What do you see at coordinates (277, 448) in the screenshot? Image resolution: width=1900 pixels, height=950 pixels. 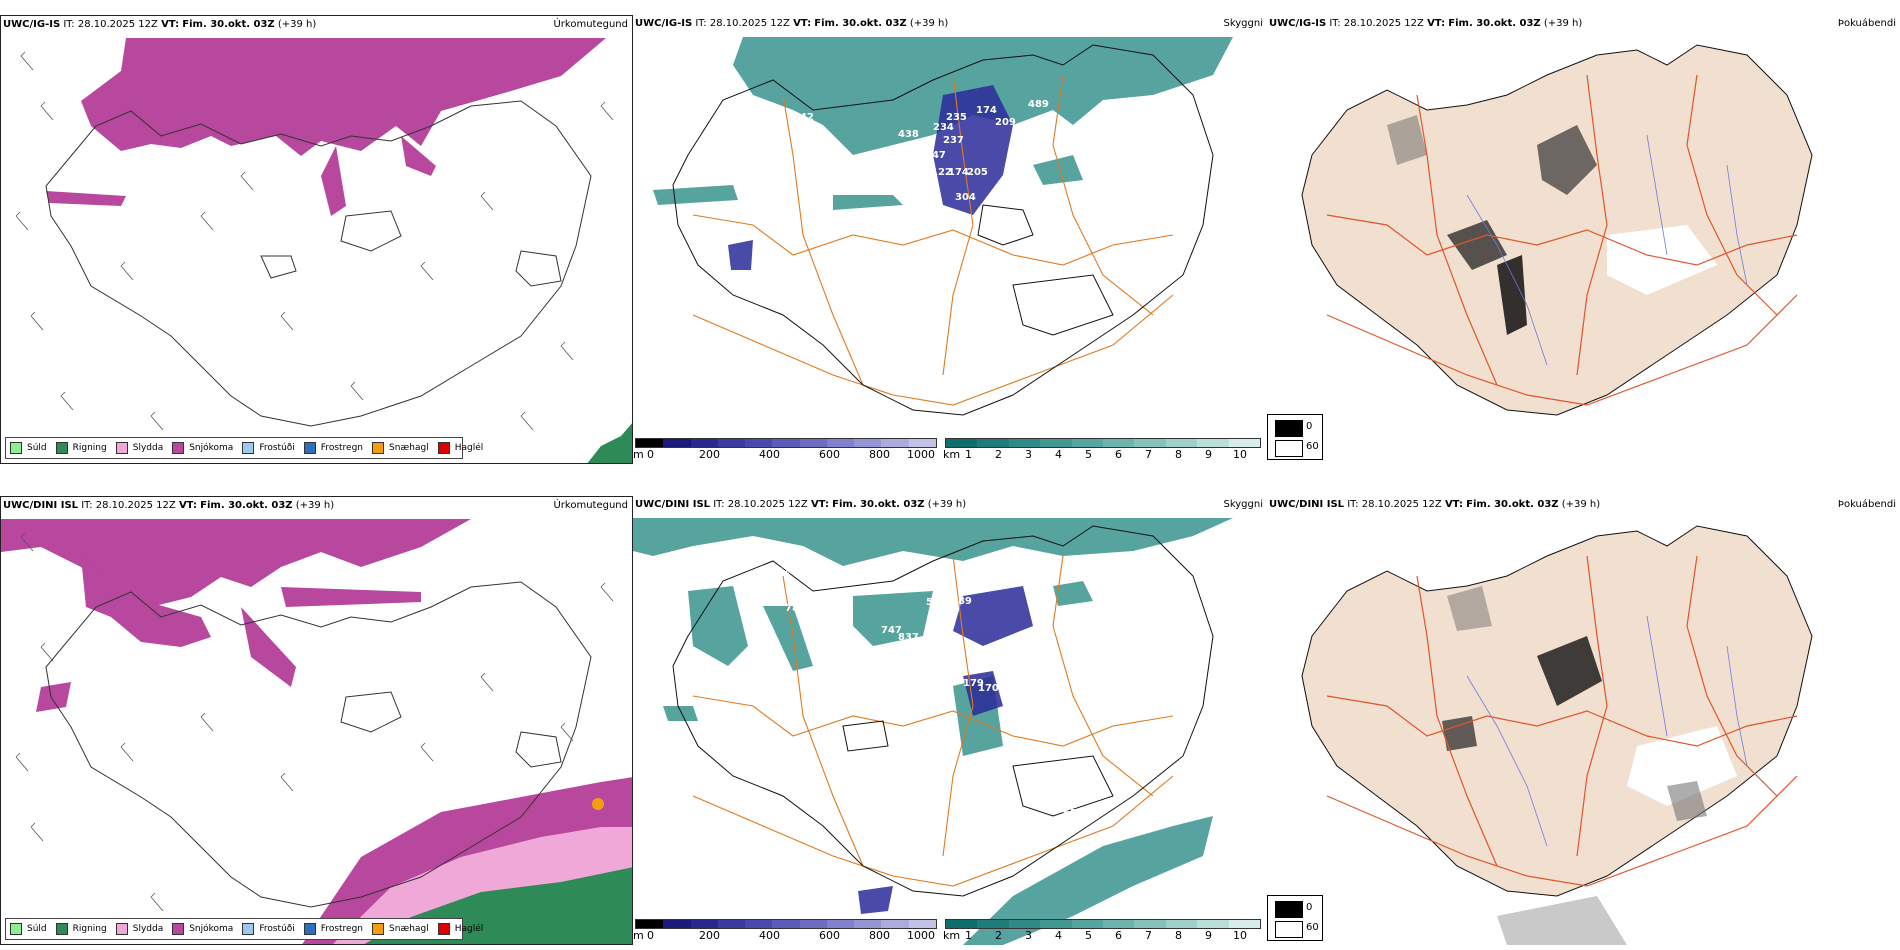 I see `legend-label: Frostúði` at bounding box center [277, 448].